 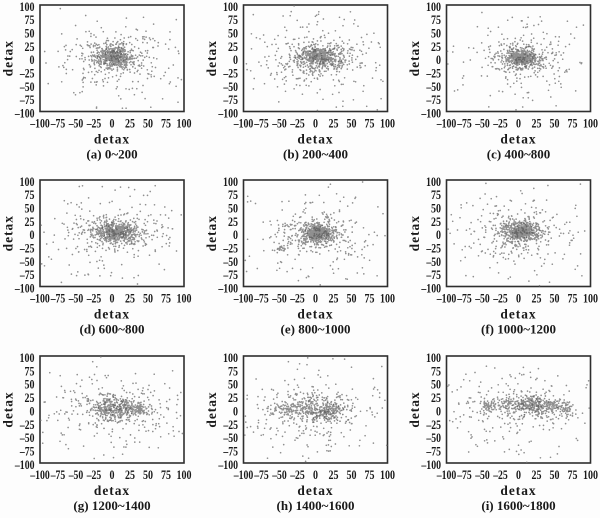 I want to click on svg-text: (a) 0~200, so click(x=111, y=153).